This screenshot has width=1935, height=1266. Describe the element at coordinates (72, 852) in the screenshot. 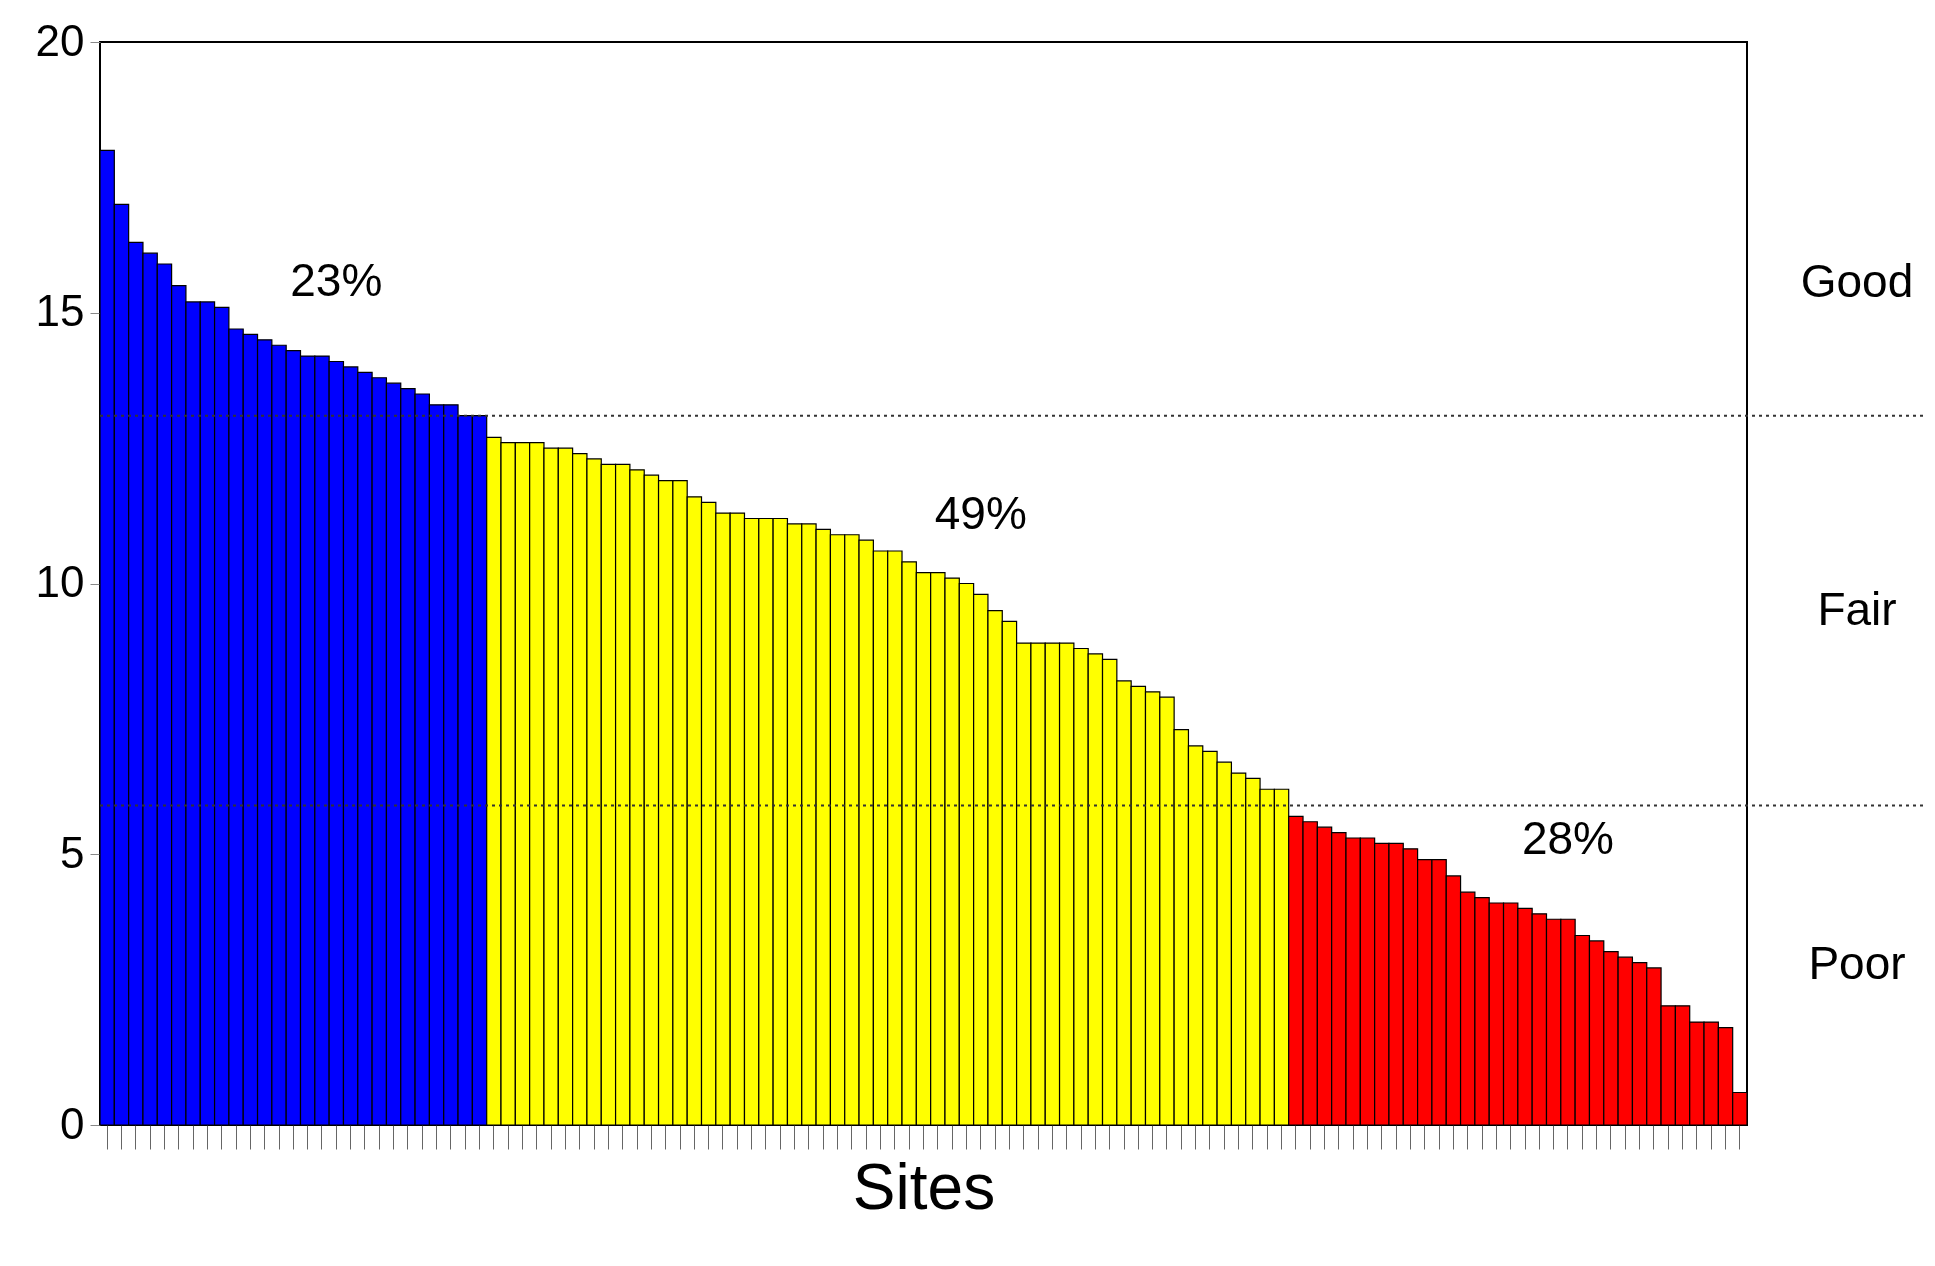

I see `y-tick-label: 5` at that location.